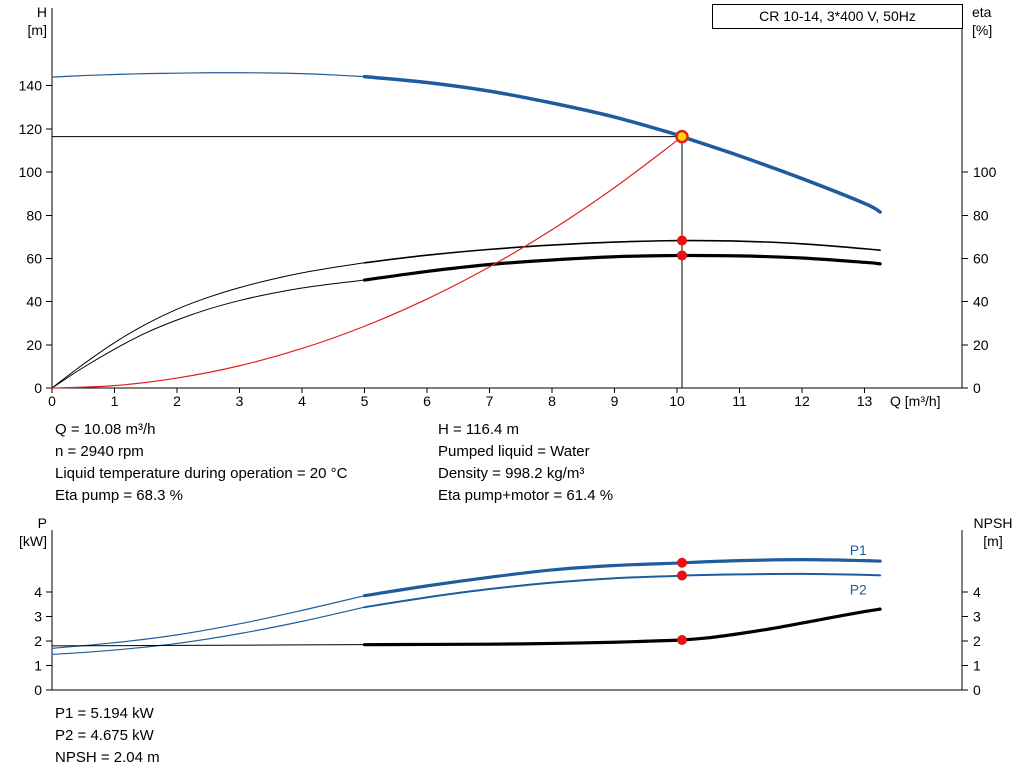  I want to click on p2-curve, so click(622, 590).